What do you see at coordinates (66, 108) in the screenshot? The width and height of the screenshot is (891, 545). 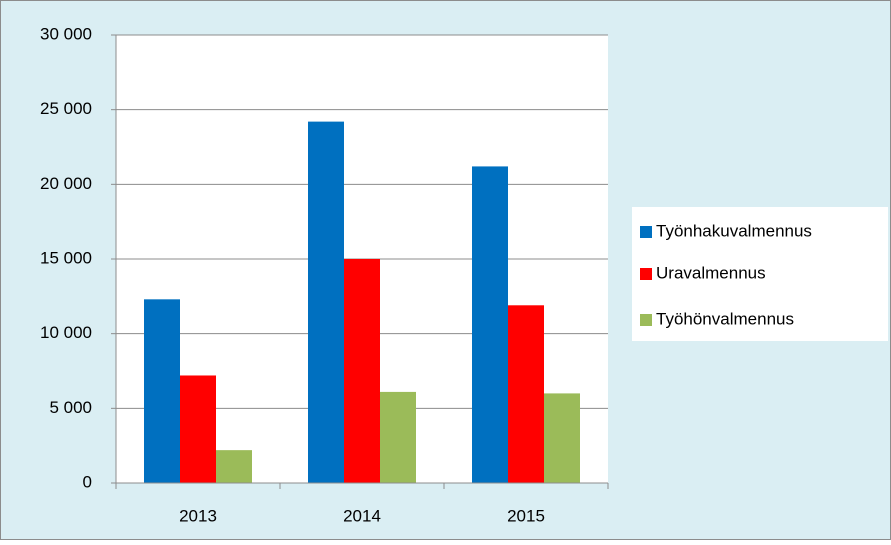 I see `y-tick-label: 25 000` at bounding box center [66, 108].